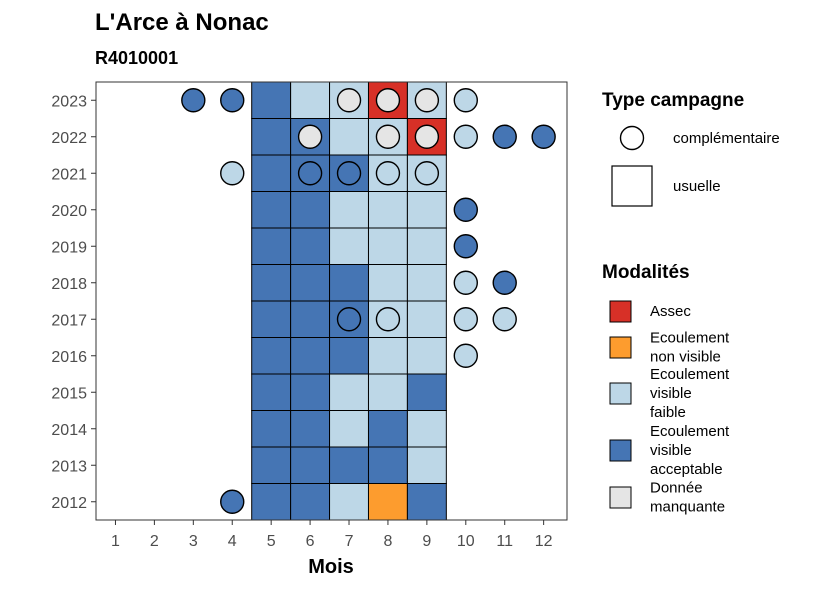 The height and width of the screenshot is (590, 826). I want to click on y-tick-label: 2016, so click(69, 357).